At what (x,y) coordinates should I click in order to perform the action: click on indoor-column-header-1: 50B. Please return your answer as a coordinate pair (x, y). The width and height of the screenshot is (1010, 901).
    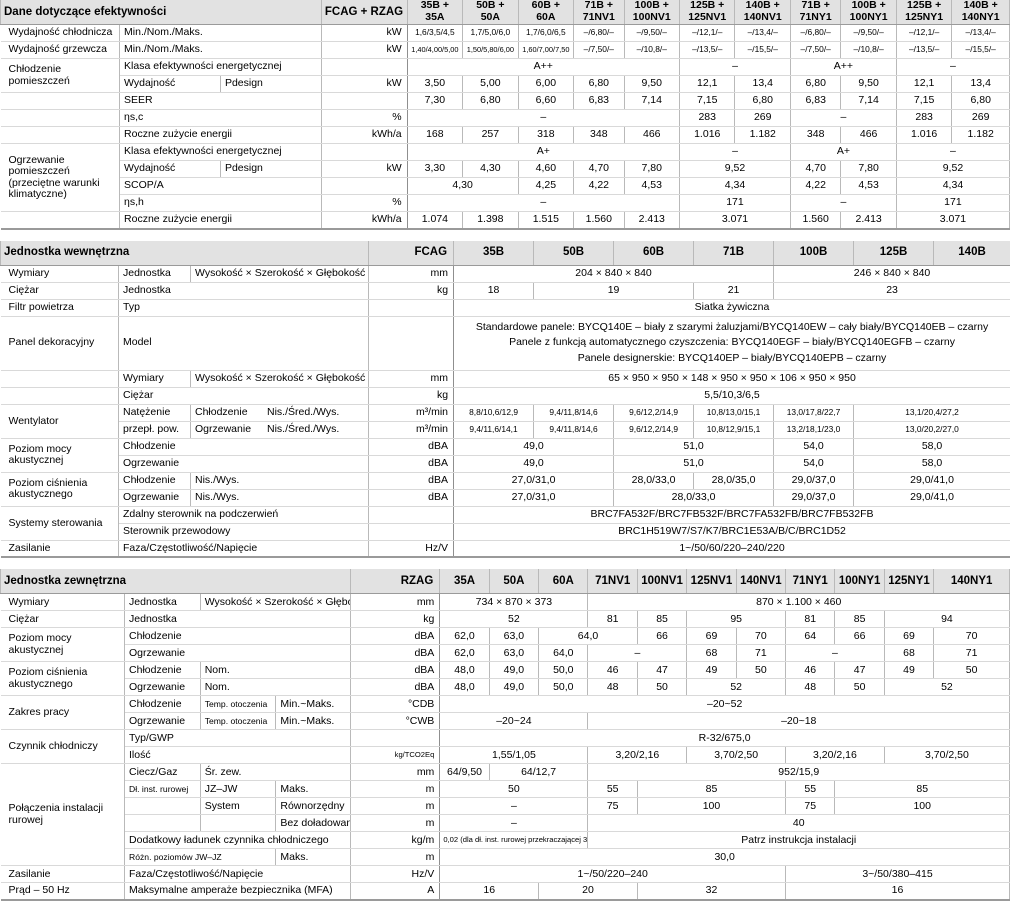
    Looking at the image, I should click on (574, 253).